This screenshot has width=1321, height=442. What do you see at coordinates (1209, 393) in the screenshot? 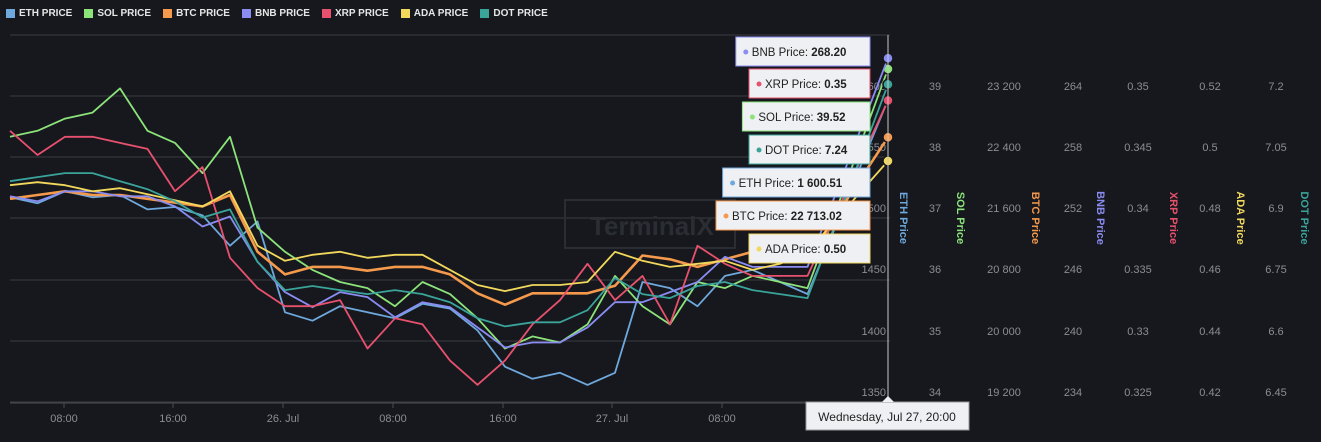
I see `right-axis-tick: 0.42` at bounding box center [1209, 393].